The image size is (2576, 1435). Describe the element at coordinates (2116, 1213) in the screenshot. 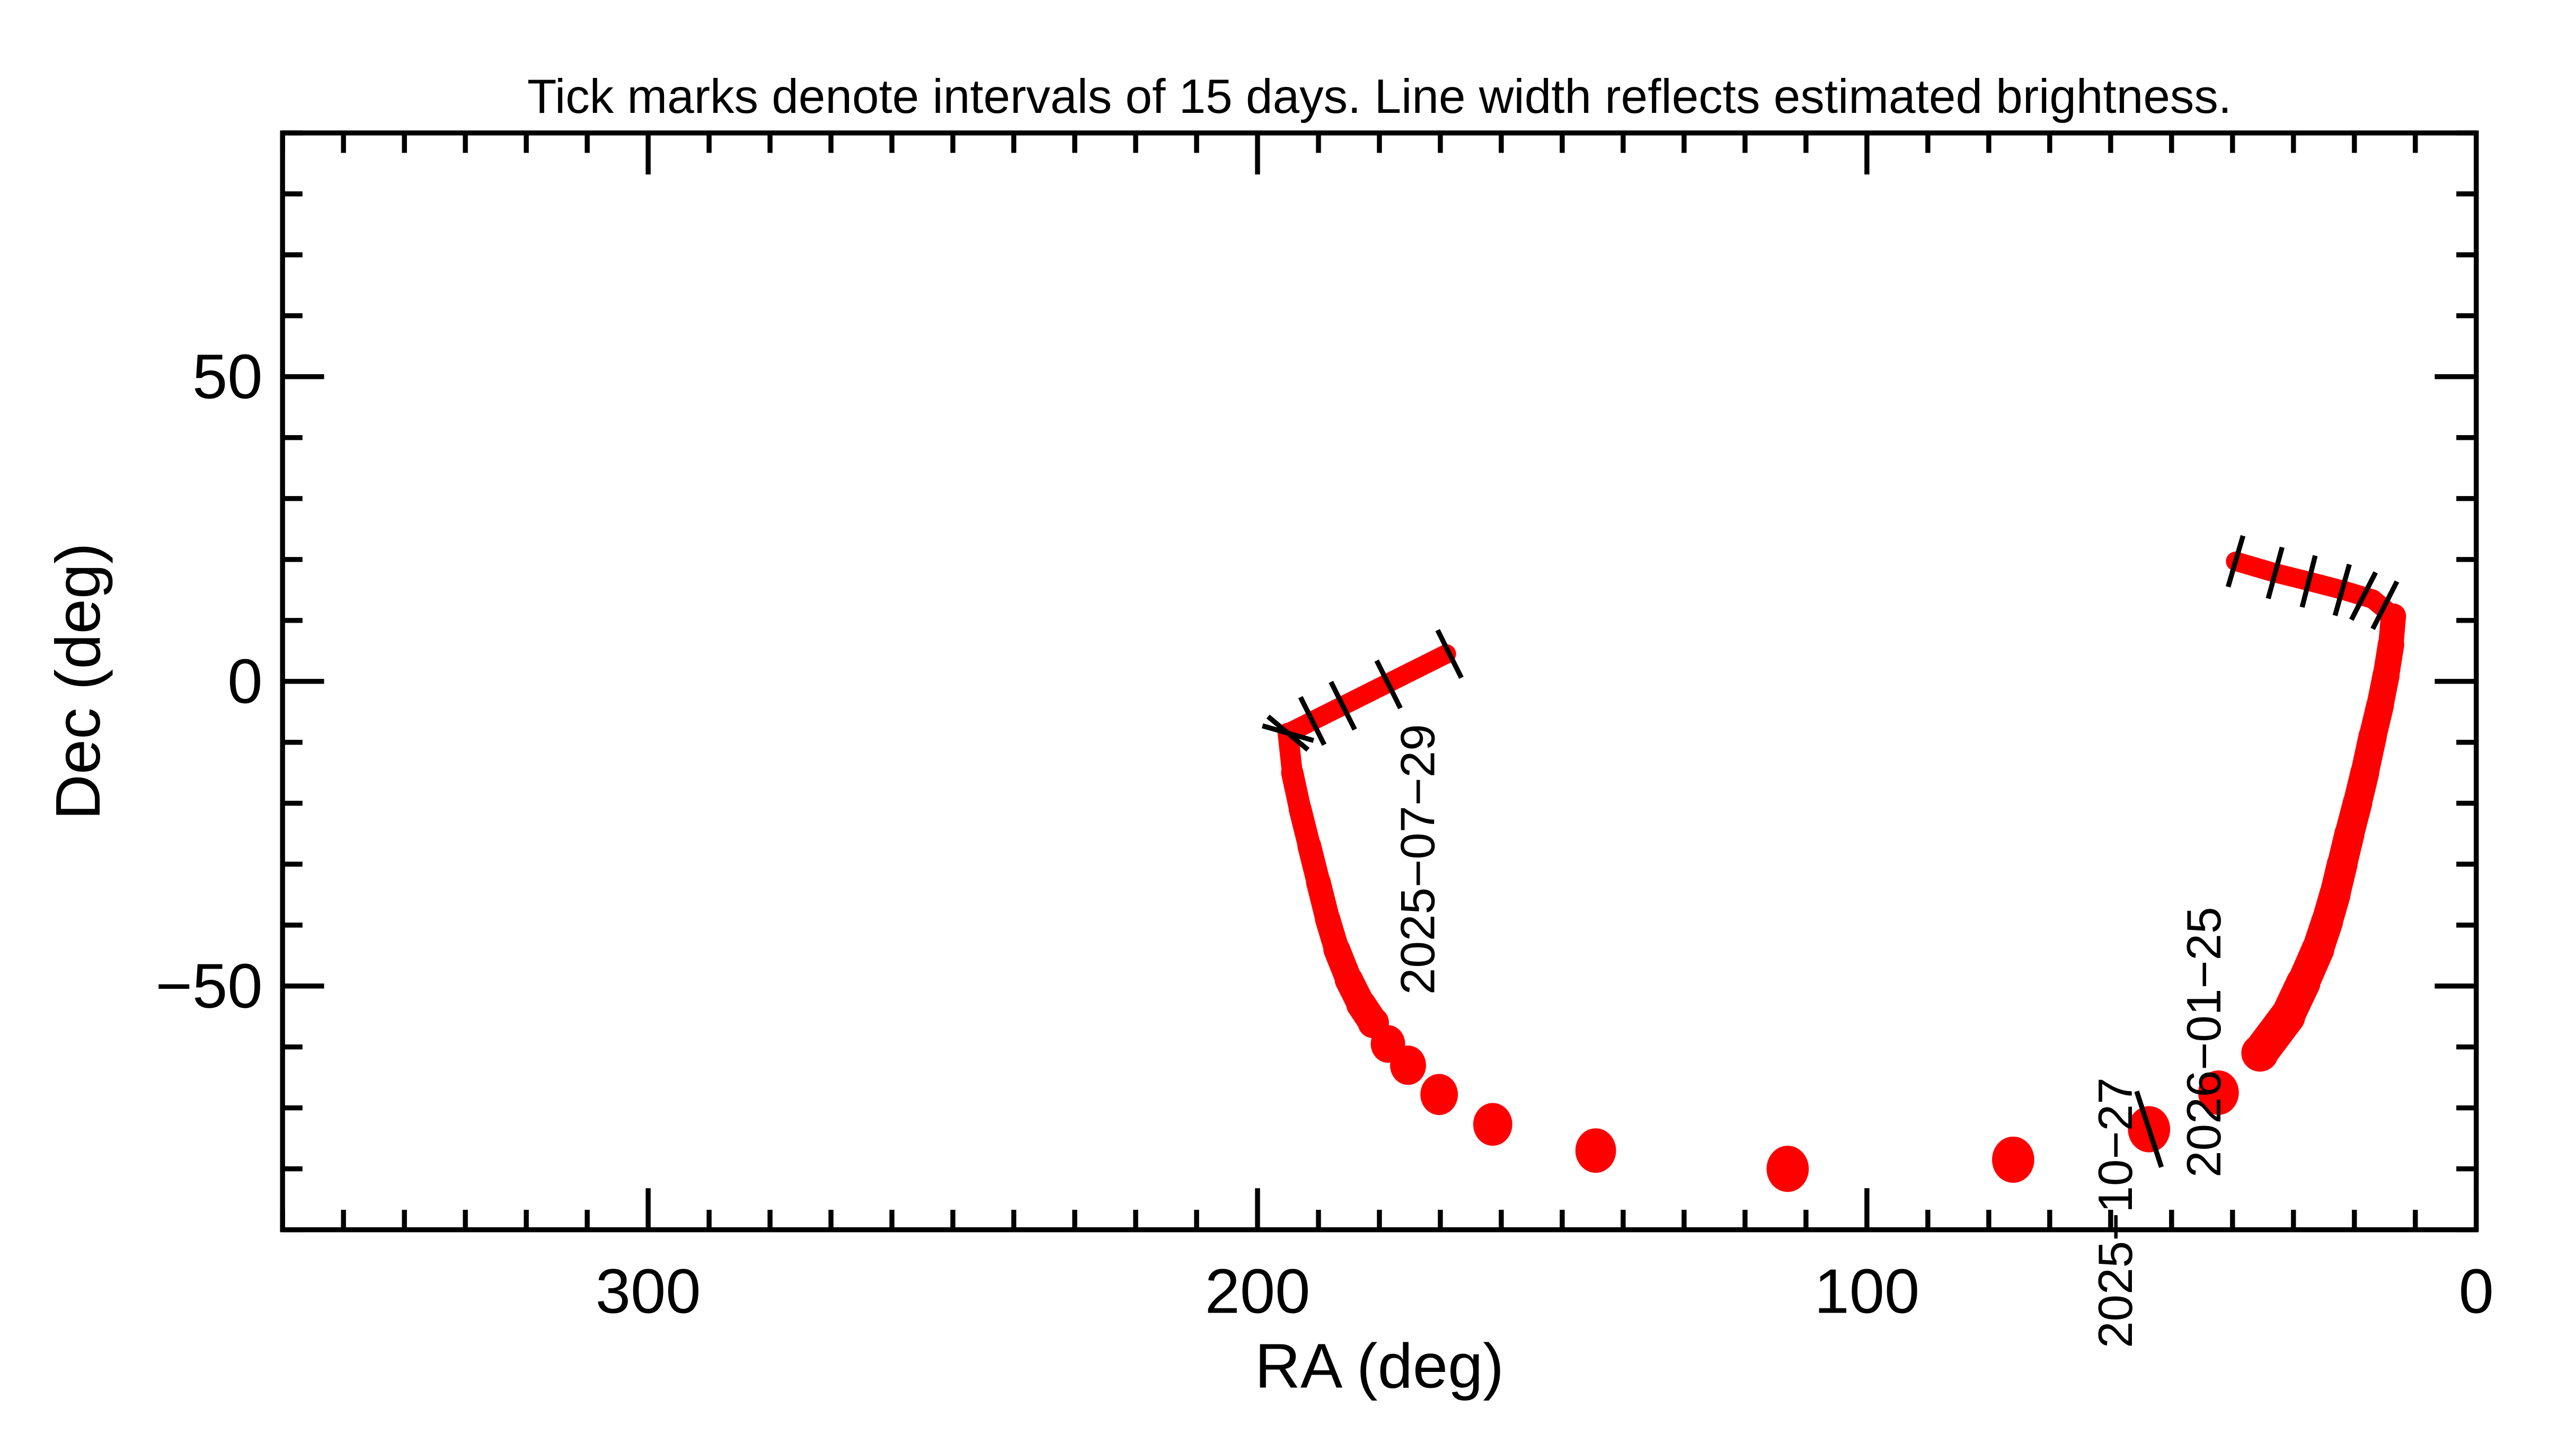

I see `date-label: 2025−10−27` at that location.